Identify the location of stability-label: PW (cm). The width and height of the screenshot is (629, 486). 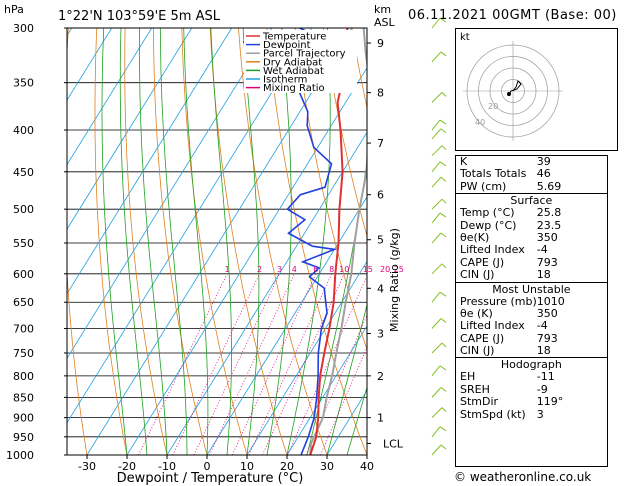
(483, 186).